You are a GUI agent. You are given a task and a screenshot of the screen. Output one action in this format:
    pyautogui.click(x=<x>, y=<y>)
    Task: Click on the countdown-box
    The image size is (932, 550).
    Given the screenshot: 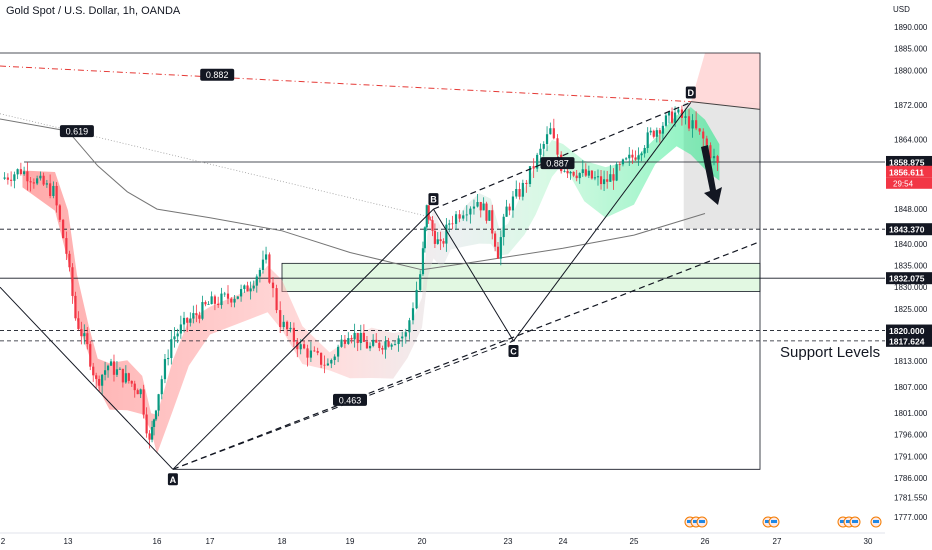 What is the action you would take?
    pyautogui.click(x=909, y=183)
    